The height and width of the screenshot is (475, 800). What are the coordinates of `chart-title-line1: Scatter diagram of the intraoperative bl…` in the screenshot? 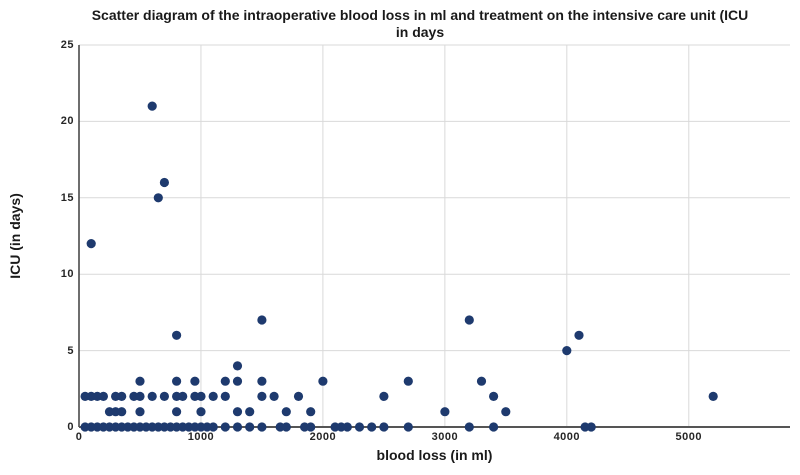 It's located at (420, 15).